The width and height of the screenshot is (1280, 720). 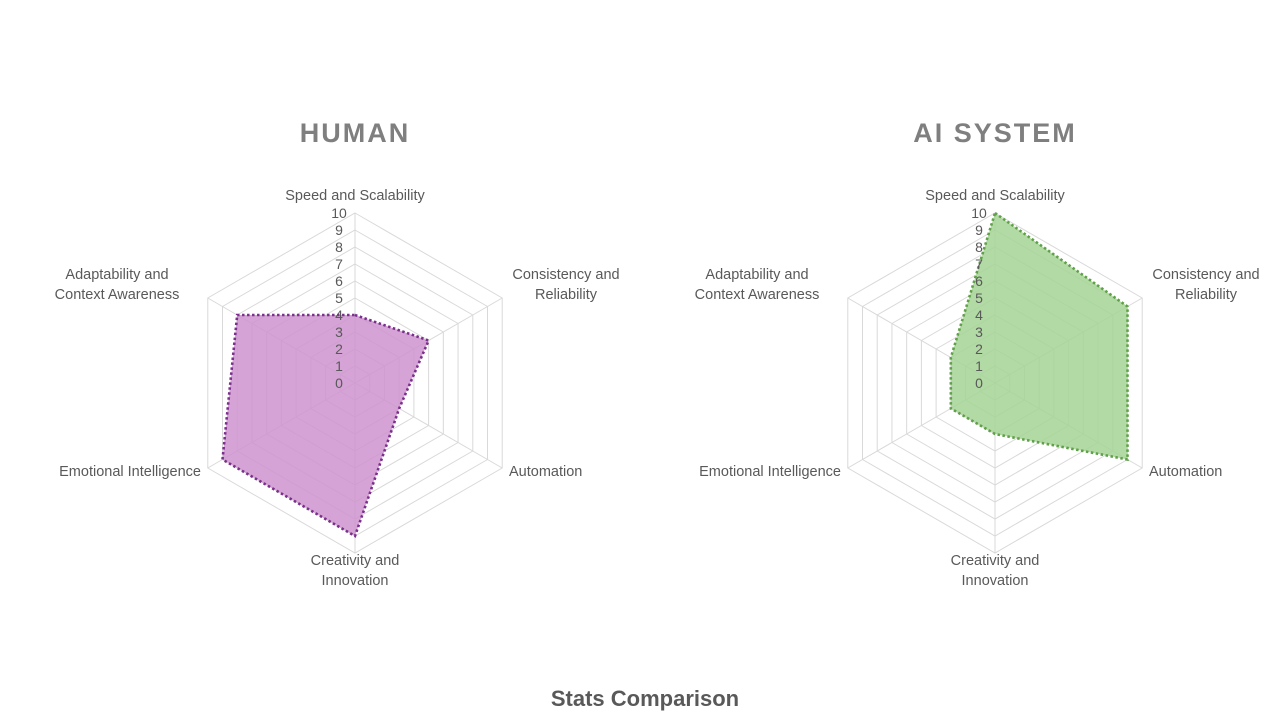 I want to click on human-axis-label: Adaptability and Context Awareness, so click(x=117, y=285).